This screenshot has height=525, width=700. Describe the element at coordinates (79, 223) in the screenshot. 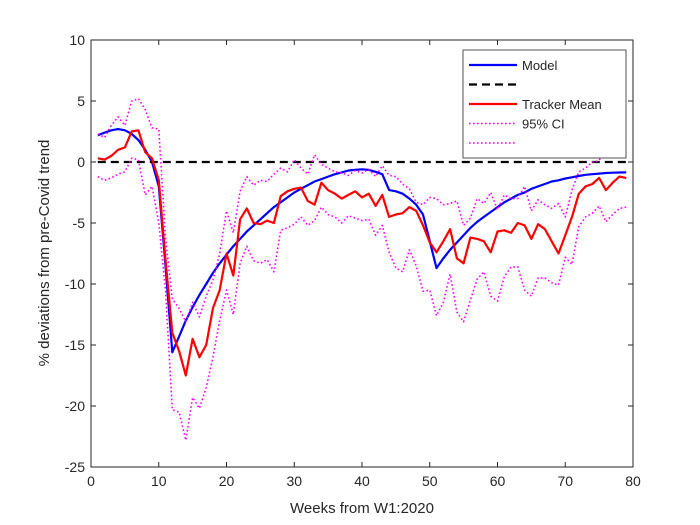

I see `y-tick-label: -5` at that location.